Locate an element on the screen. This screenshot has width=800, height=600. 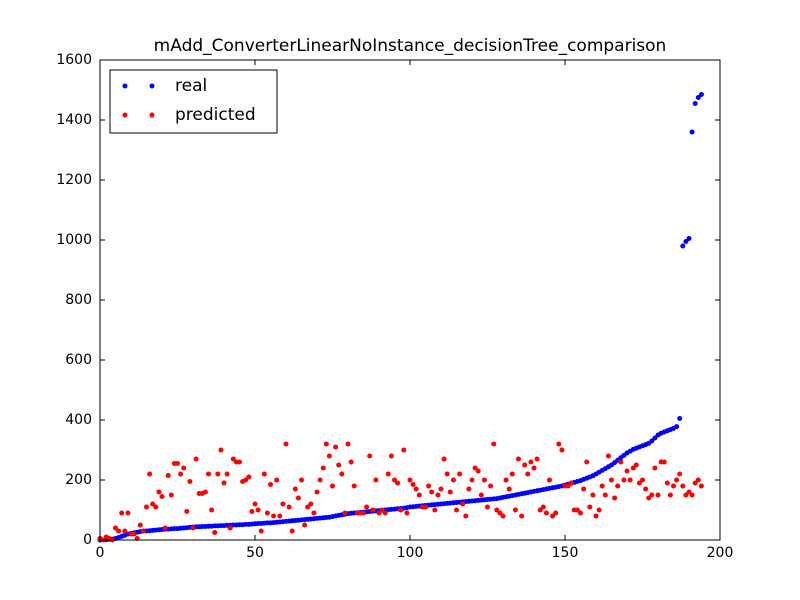
y-tick-label: 0 is located at coordinates (87, 540).